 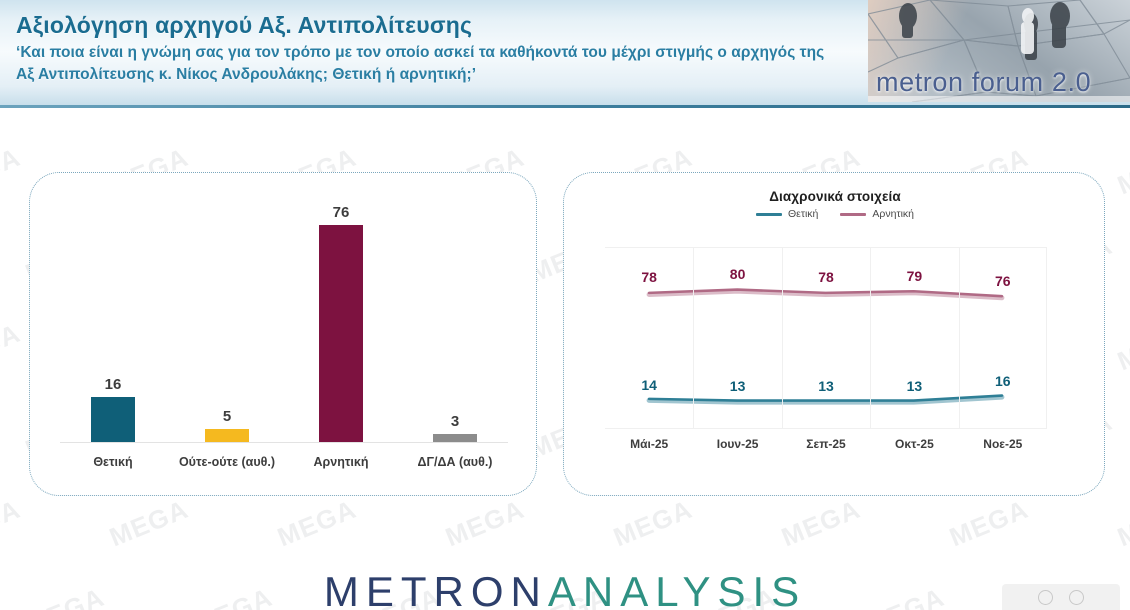 I want to click on brand-metron: METRON, so click(x=435, y=589).